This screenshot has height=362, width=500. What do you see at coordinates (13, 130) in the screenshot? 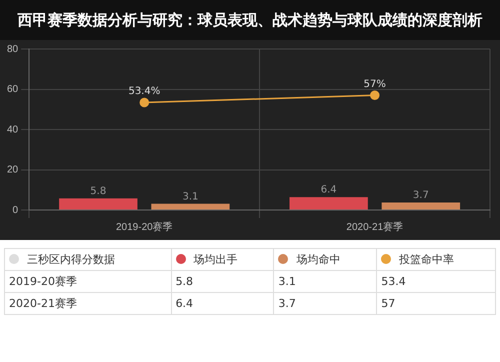
I see `y-tick-label: 40` at bounding box center [13, 130].